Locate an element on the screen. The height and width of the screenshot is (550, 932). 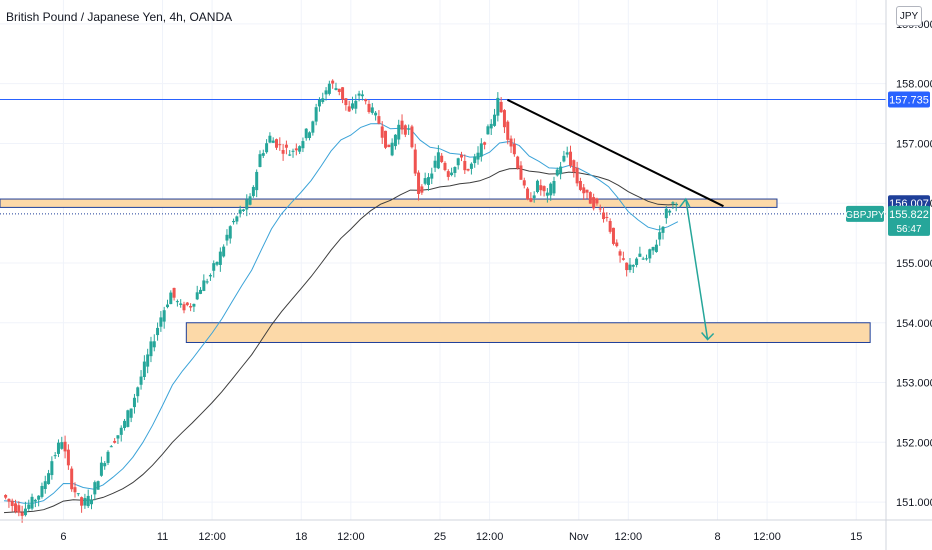
price-tick-label: 158.000 is located at coordinates (914, 85).